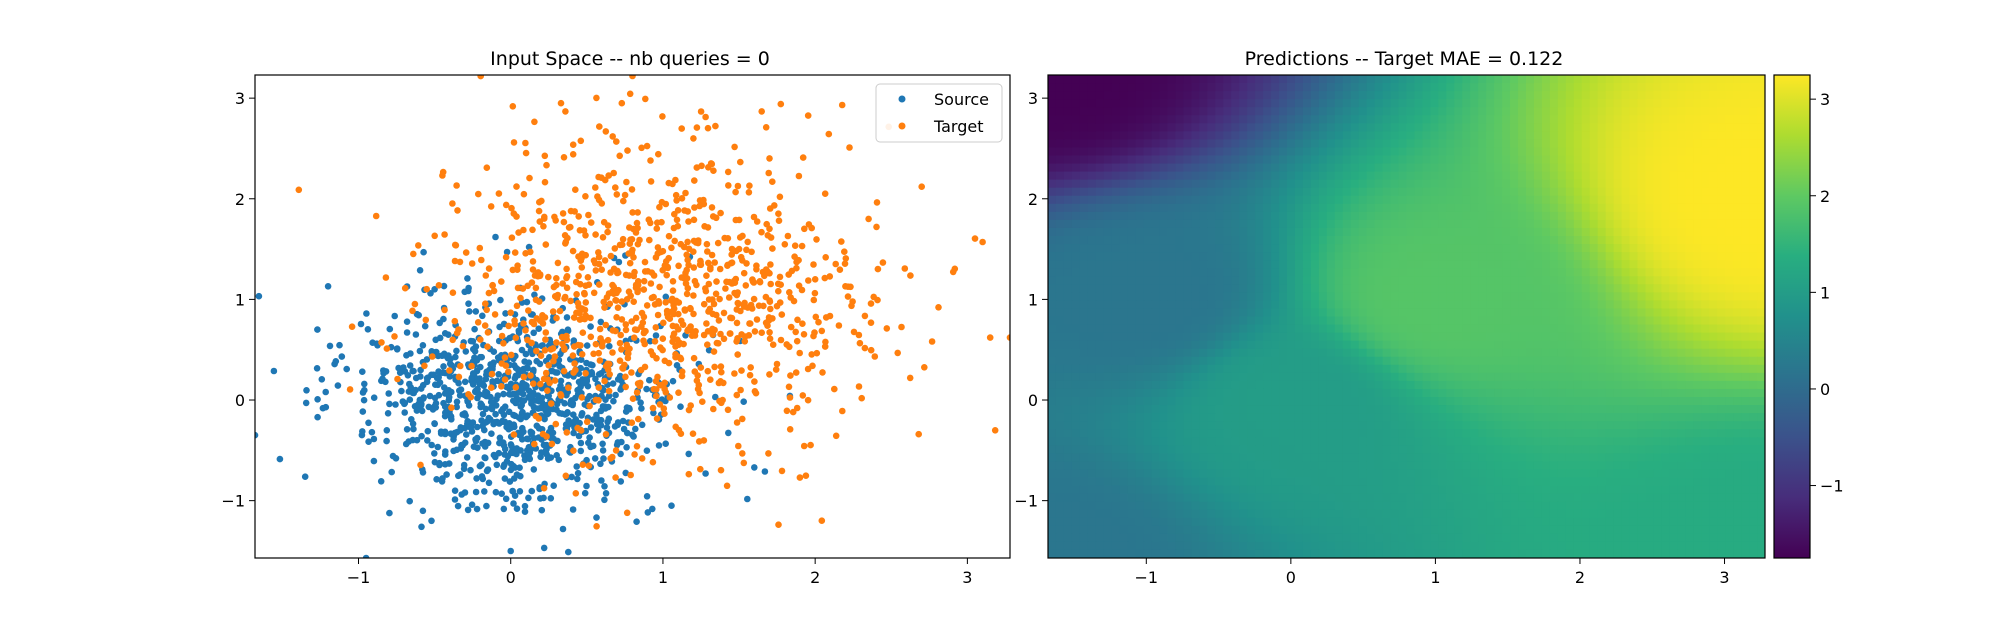 The width and height of the screenshot is (2000, 625). Describe the element at coordinates (511, 577) in the screenshot. I see `scatter-x-tick-label: 0` at that location.